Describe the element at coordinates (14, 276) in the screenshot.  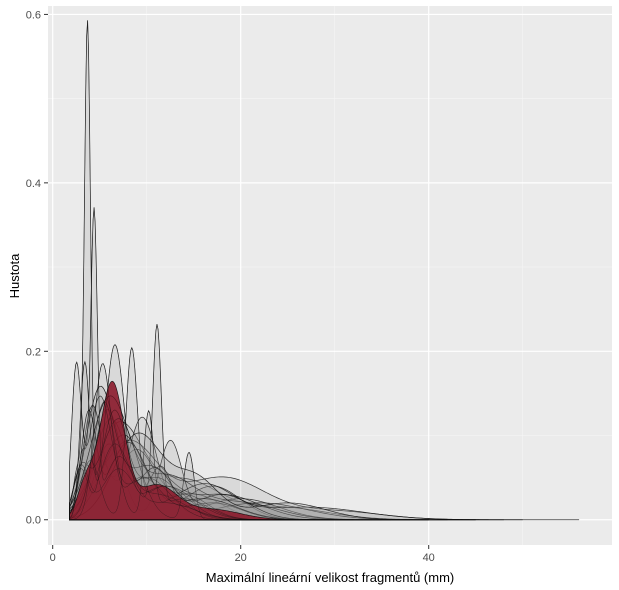
I see `y-axis-title: Hustota` at that location.